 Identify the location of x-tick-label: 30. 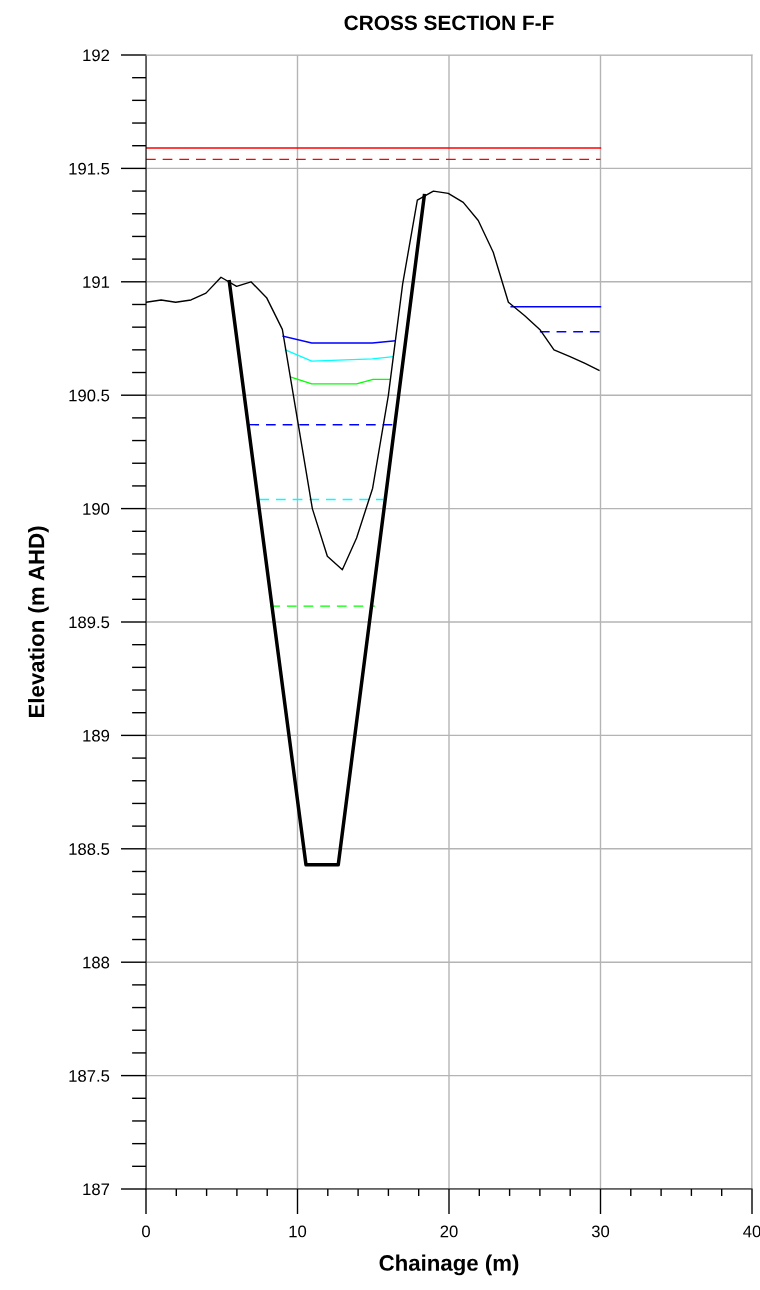
(600, 1231).